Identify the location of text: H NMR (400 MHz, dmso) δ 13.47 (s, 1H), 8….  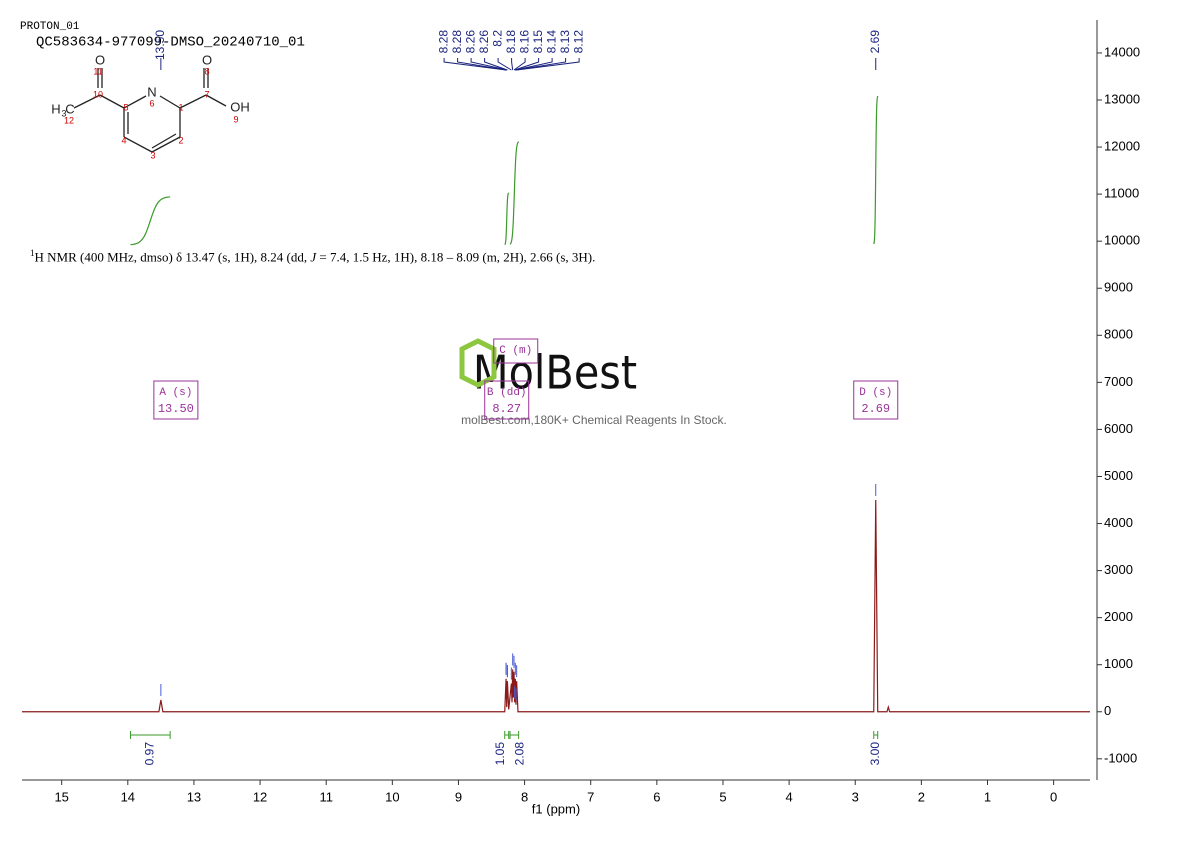
(172, 257).